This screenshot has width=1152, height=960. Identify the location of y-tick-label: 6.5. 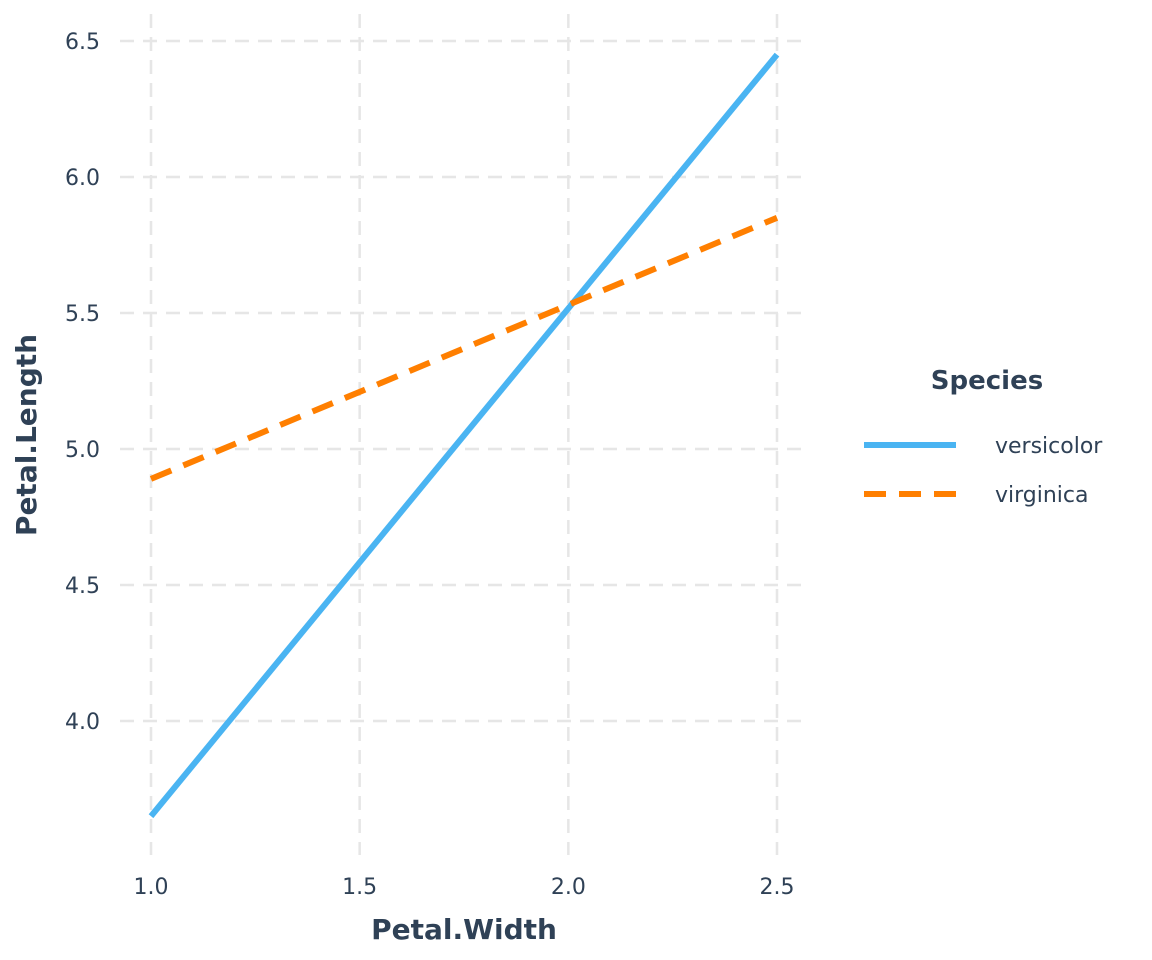
(82, 42).